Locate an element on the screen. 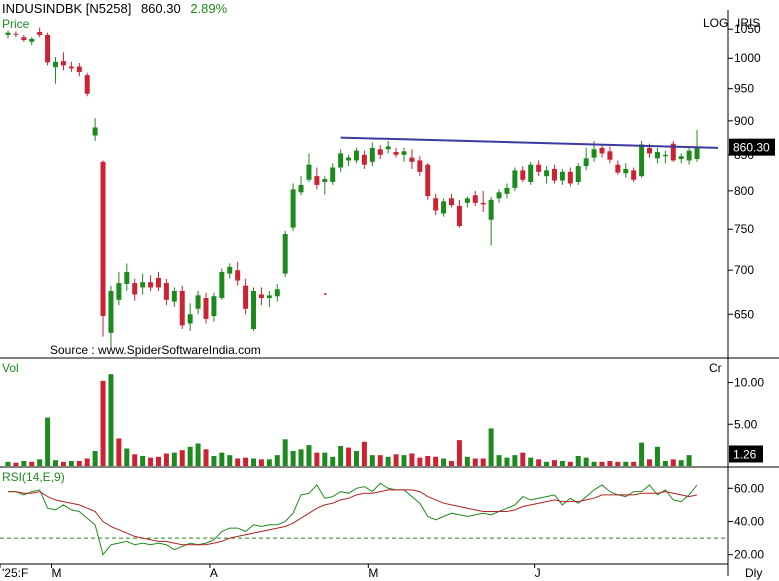  period-label: Dly is located at coordinates (754, 573).